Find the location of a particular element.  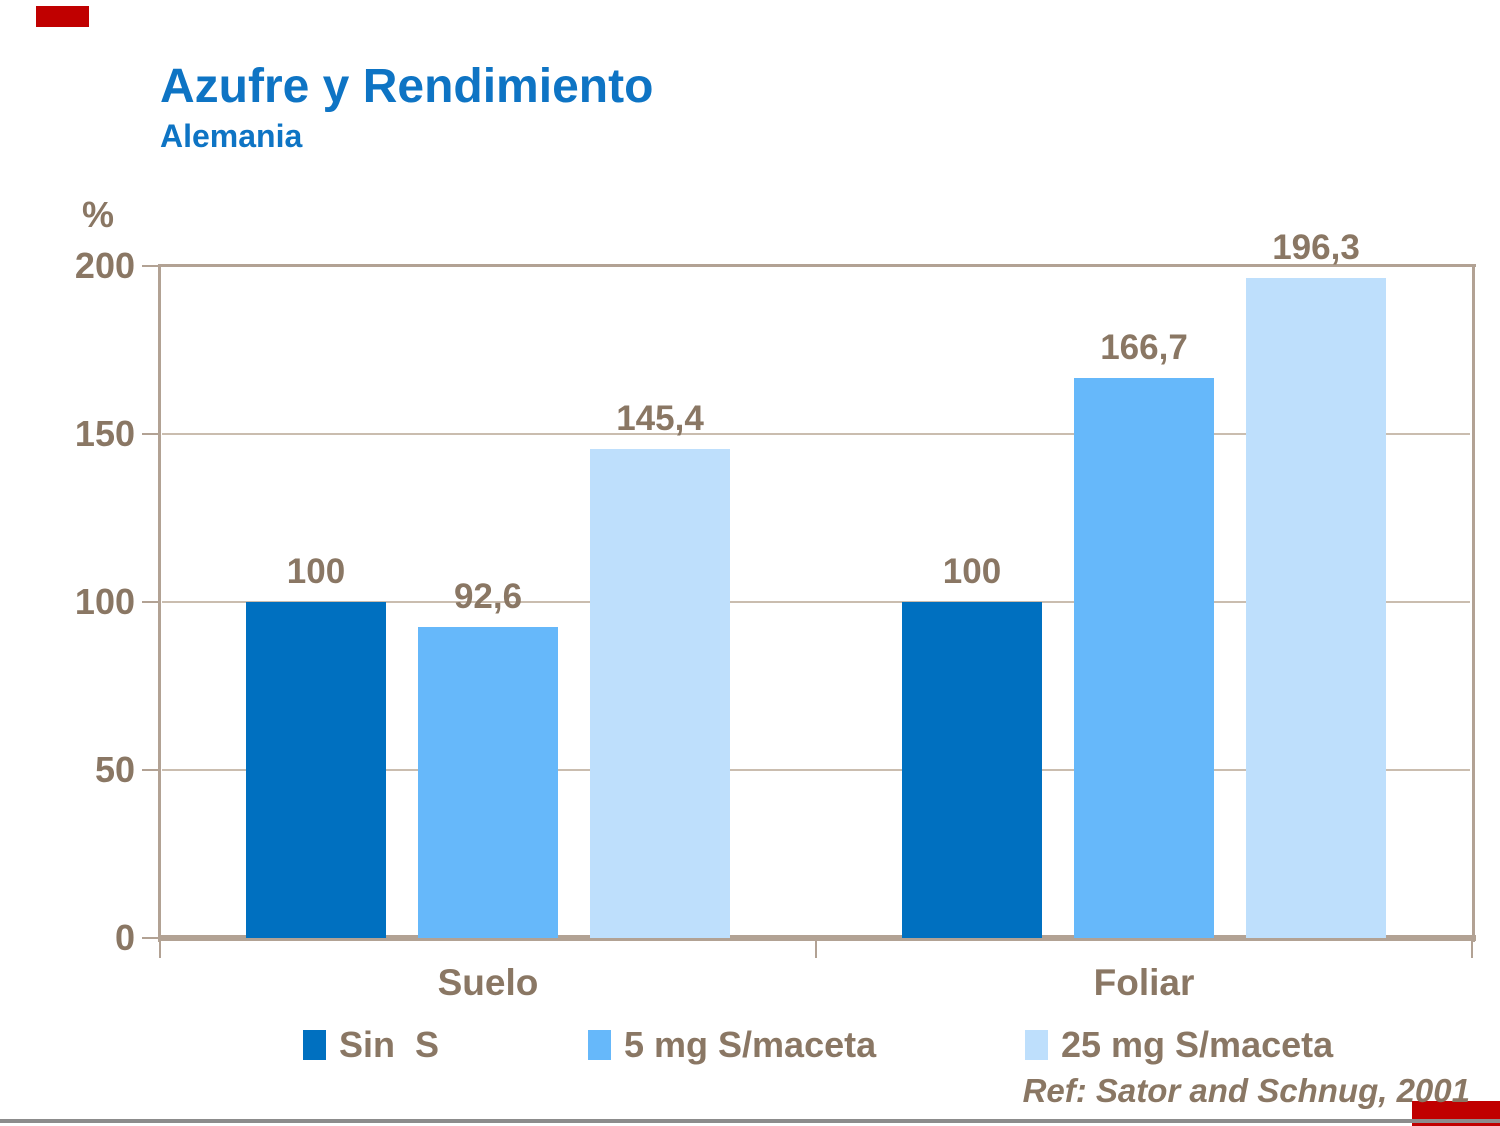

x-axis-category-foliar: Foliar is located at coordinates (1144, 982).